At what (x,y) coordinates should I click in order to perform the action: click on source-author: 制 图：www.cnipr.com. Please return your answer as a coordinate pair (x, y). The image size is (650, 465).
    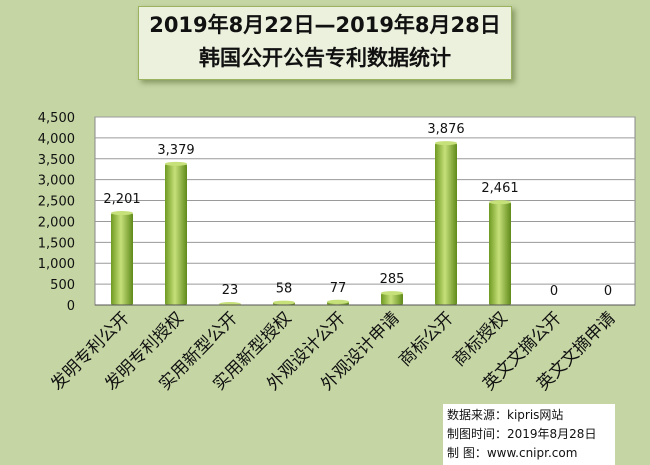
    Looking at the image, I should click on (529, 453).